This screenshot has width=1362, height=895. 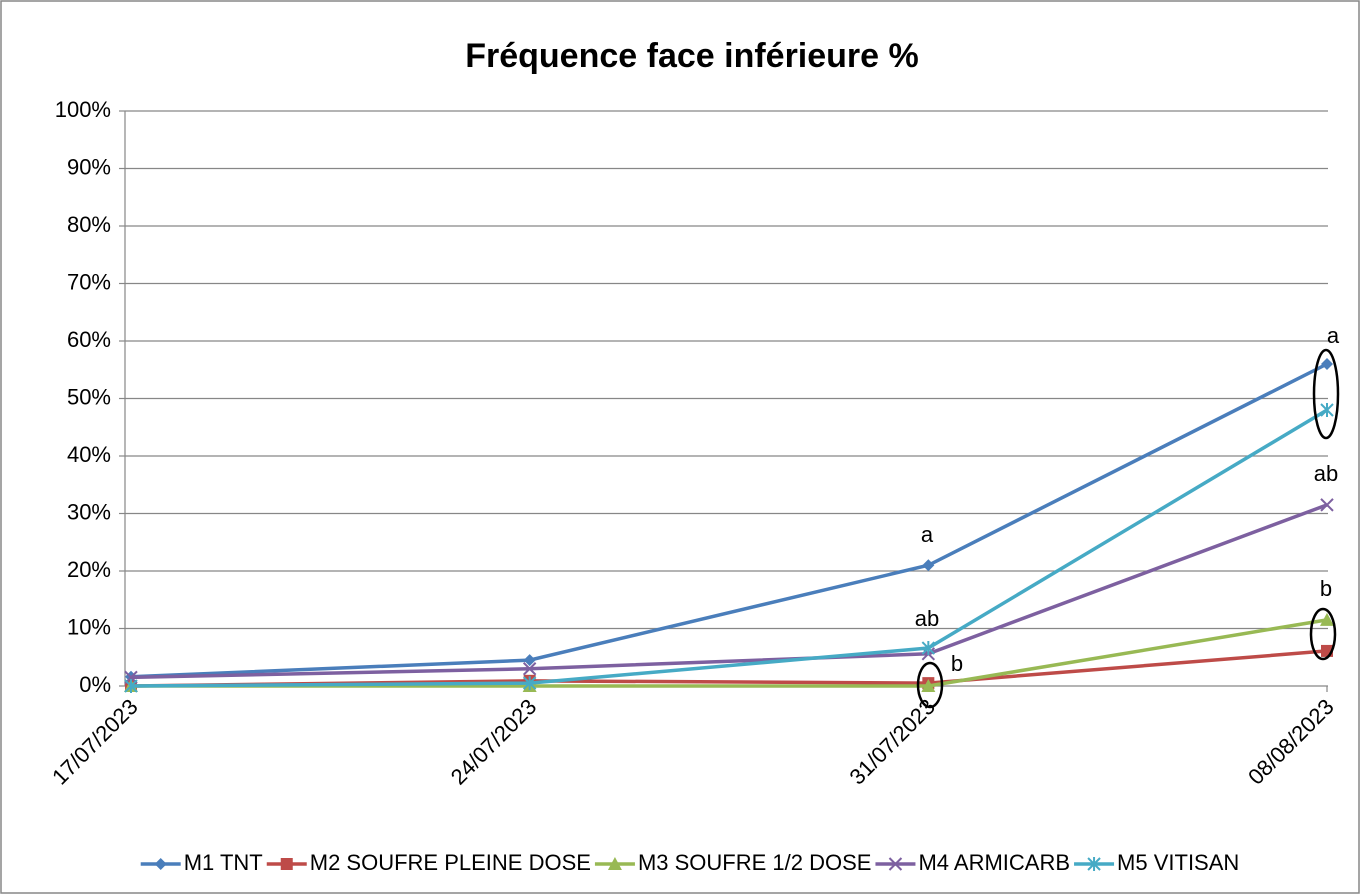 I want to click on legend-label: M2 SOUFRE PLEINE DOSE, so click(x=450, y=862).